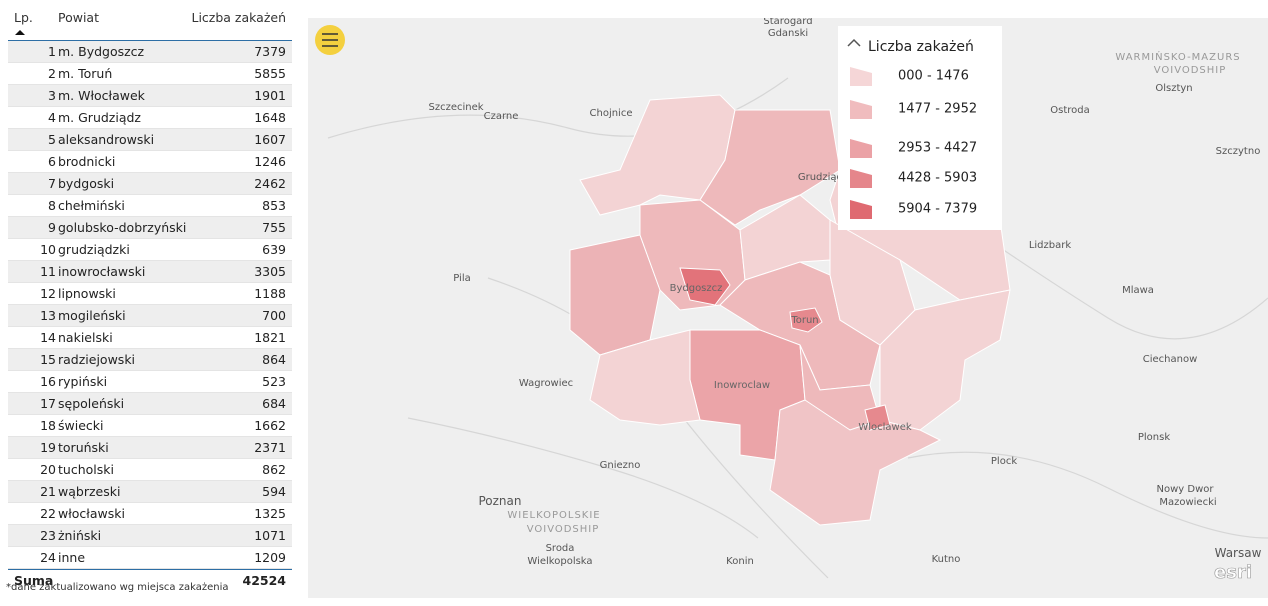 The height and width of the screenshot is (606, 1268). I want to click on row-value: 1662, so click(270, 425).